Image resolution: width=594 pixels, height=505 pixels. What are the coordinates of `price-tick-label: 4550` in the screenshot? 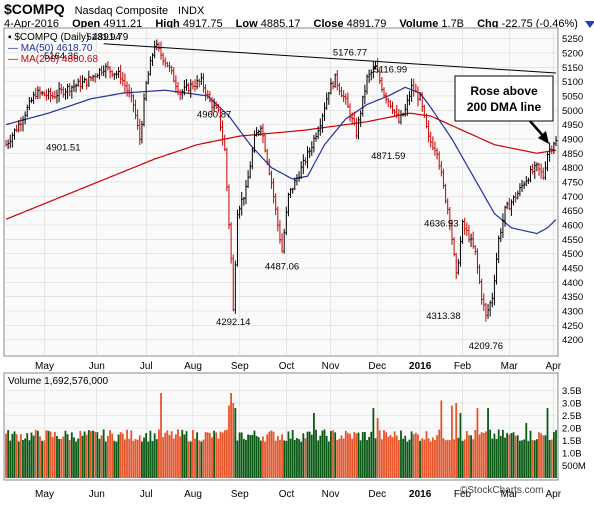 It's located at (572, 240).